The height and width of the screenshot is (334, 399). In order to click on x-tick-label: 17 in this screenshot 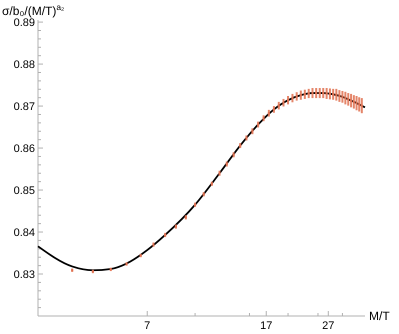, I will do `click(266, 326)`.